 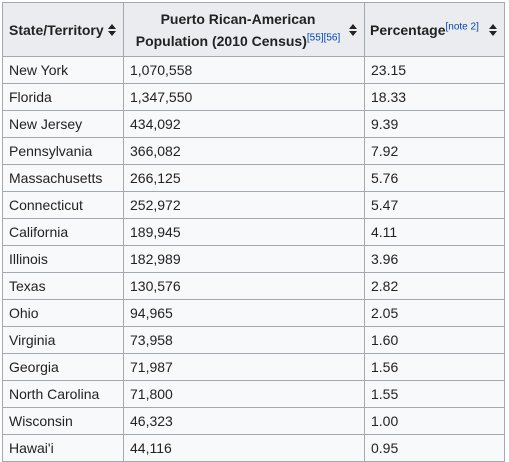 I want to click on population-cell: 252,972, so click(x=244, y=205).